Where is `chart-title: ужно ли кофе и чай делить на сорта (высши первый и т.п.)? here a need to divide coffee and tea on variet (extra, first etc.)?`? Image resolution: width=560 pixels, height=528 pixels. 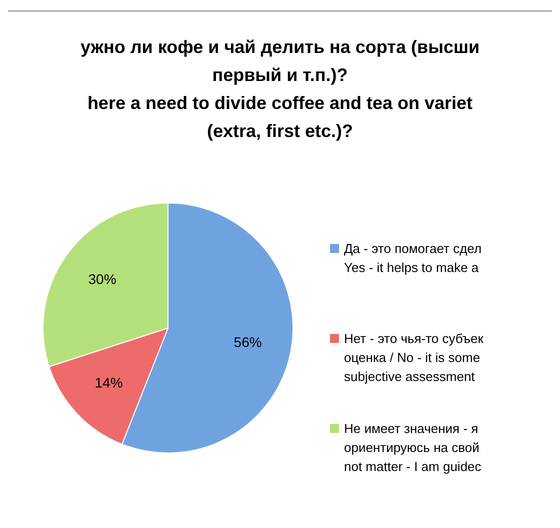
chart-title: ужно ли кофе и чай делить на сорта (высши первый и т.п.)? here a need to divide coffee and tea on variet (extra, first etc.)? is located at coordinates (280, 89).